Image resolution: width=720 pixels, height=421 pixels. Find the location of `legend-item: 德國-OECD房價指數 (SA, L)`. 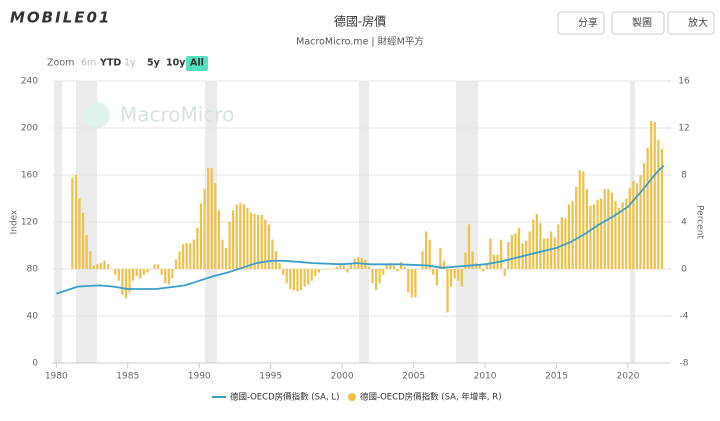

legend-item: 德國-OECD房價指數 (SA, L) is located at coordinates (275, 397).